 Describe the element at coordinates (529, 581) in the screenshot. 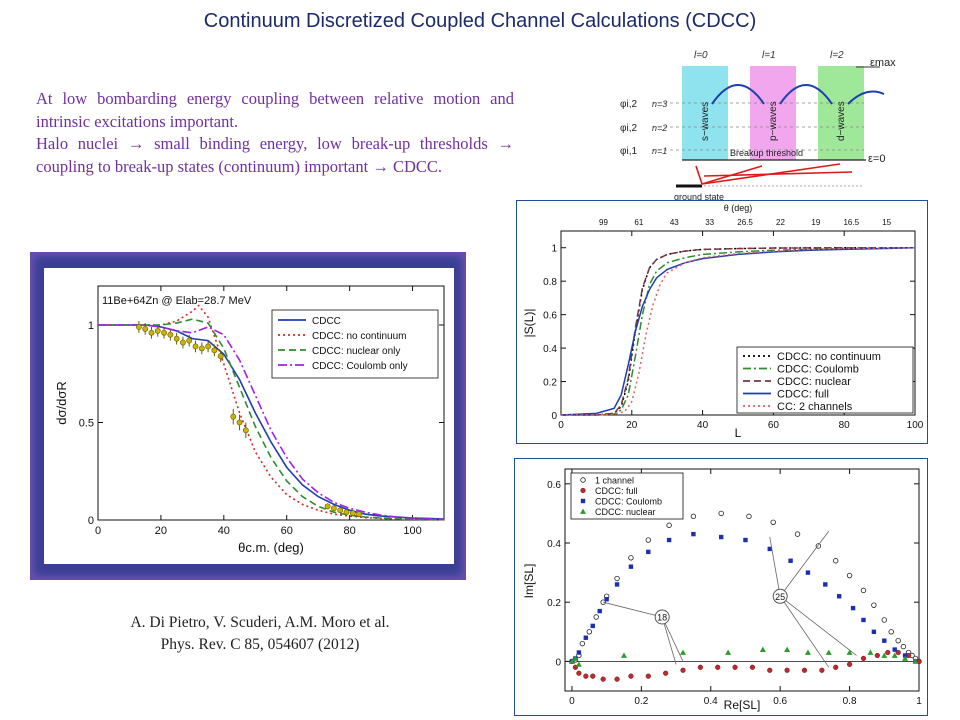

I see `y-axis-label: Im[SL]` at that location.